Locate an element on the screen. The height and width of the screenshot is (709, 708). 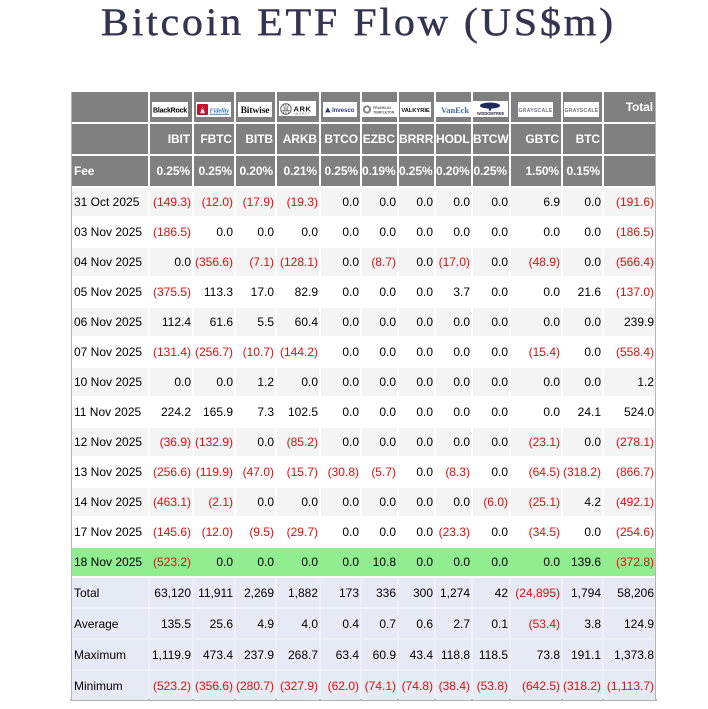
svg-text: FRANKLIN is located at coordinates (382, 108).